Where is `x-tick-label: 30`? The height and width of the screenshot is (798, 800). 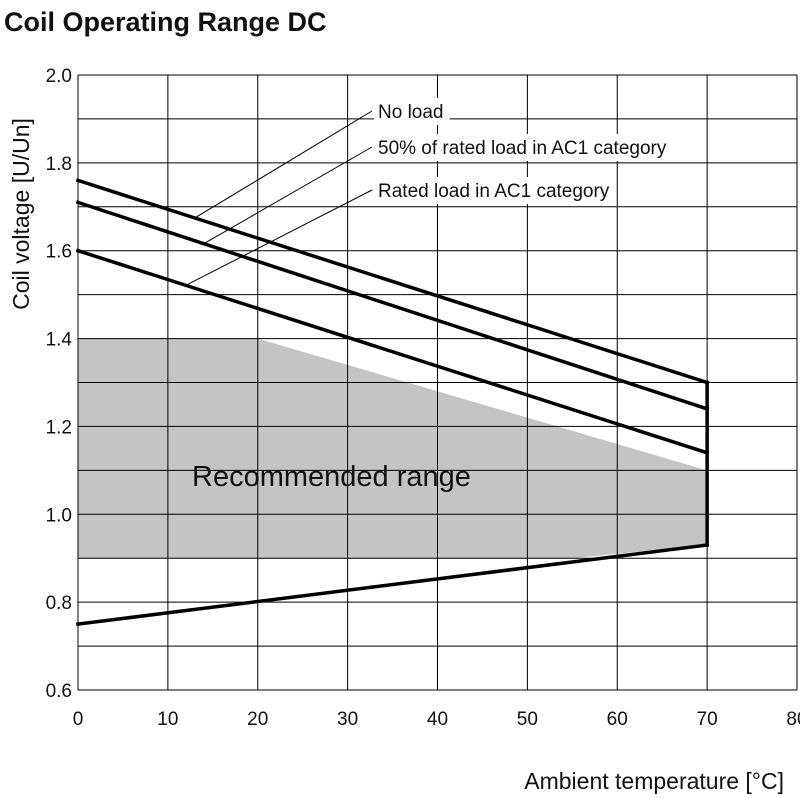 x-tick-label: 30 is located at coordinates (347, 719).